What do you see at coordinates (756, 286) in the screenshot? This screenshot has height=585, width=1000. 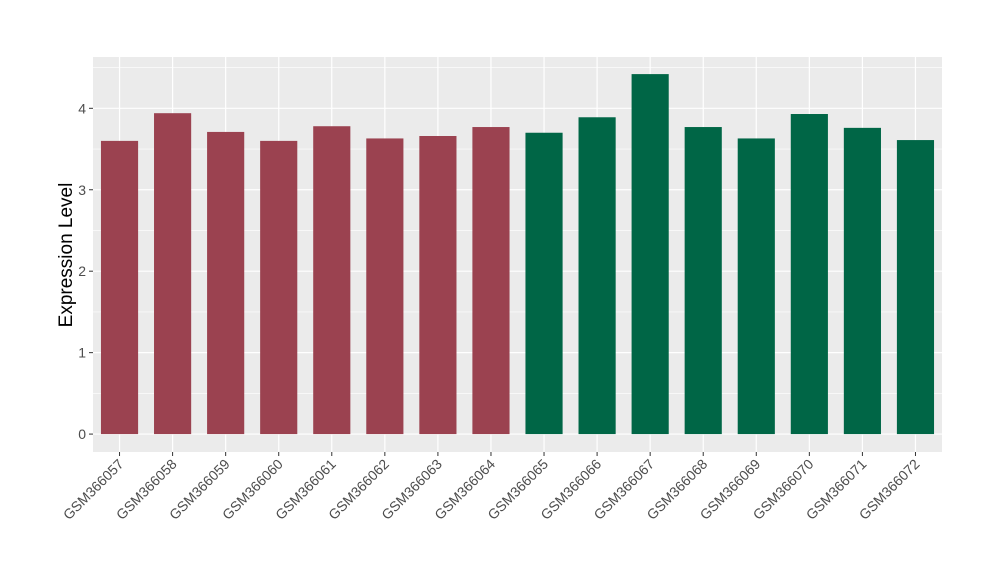 I see `bar-GSM366069` at bounding box center [756, 286].